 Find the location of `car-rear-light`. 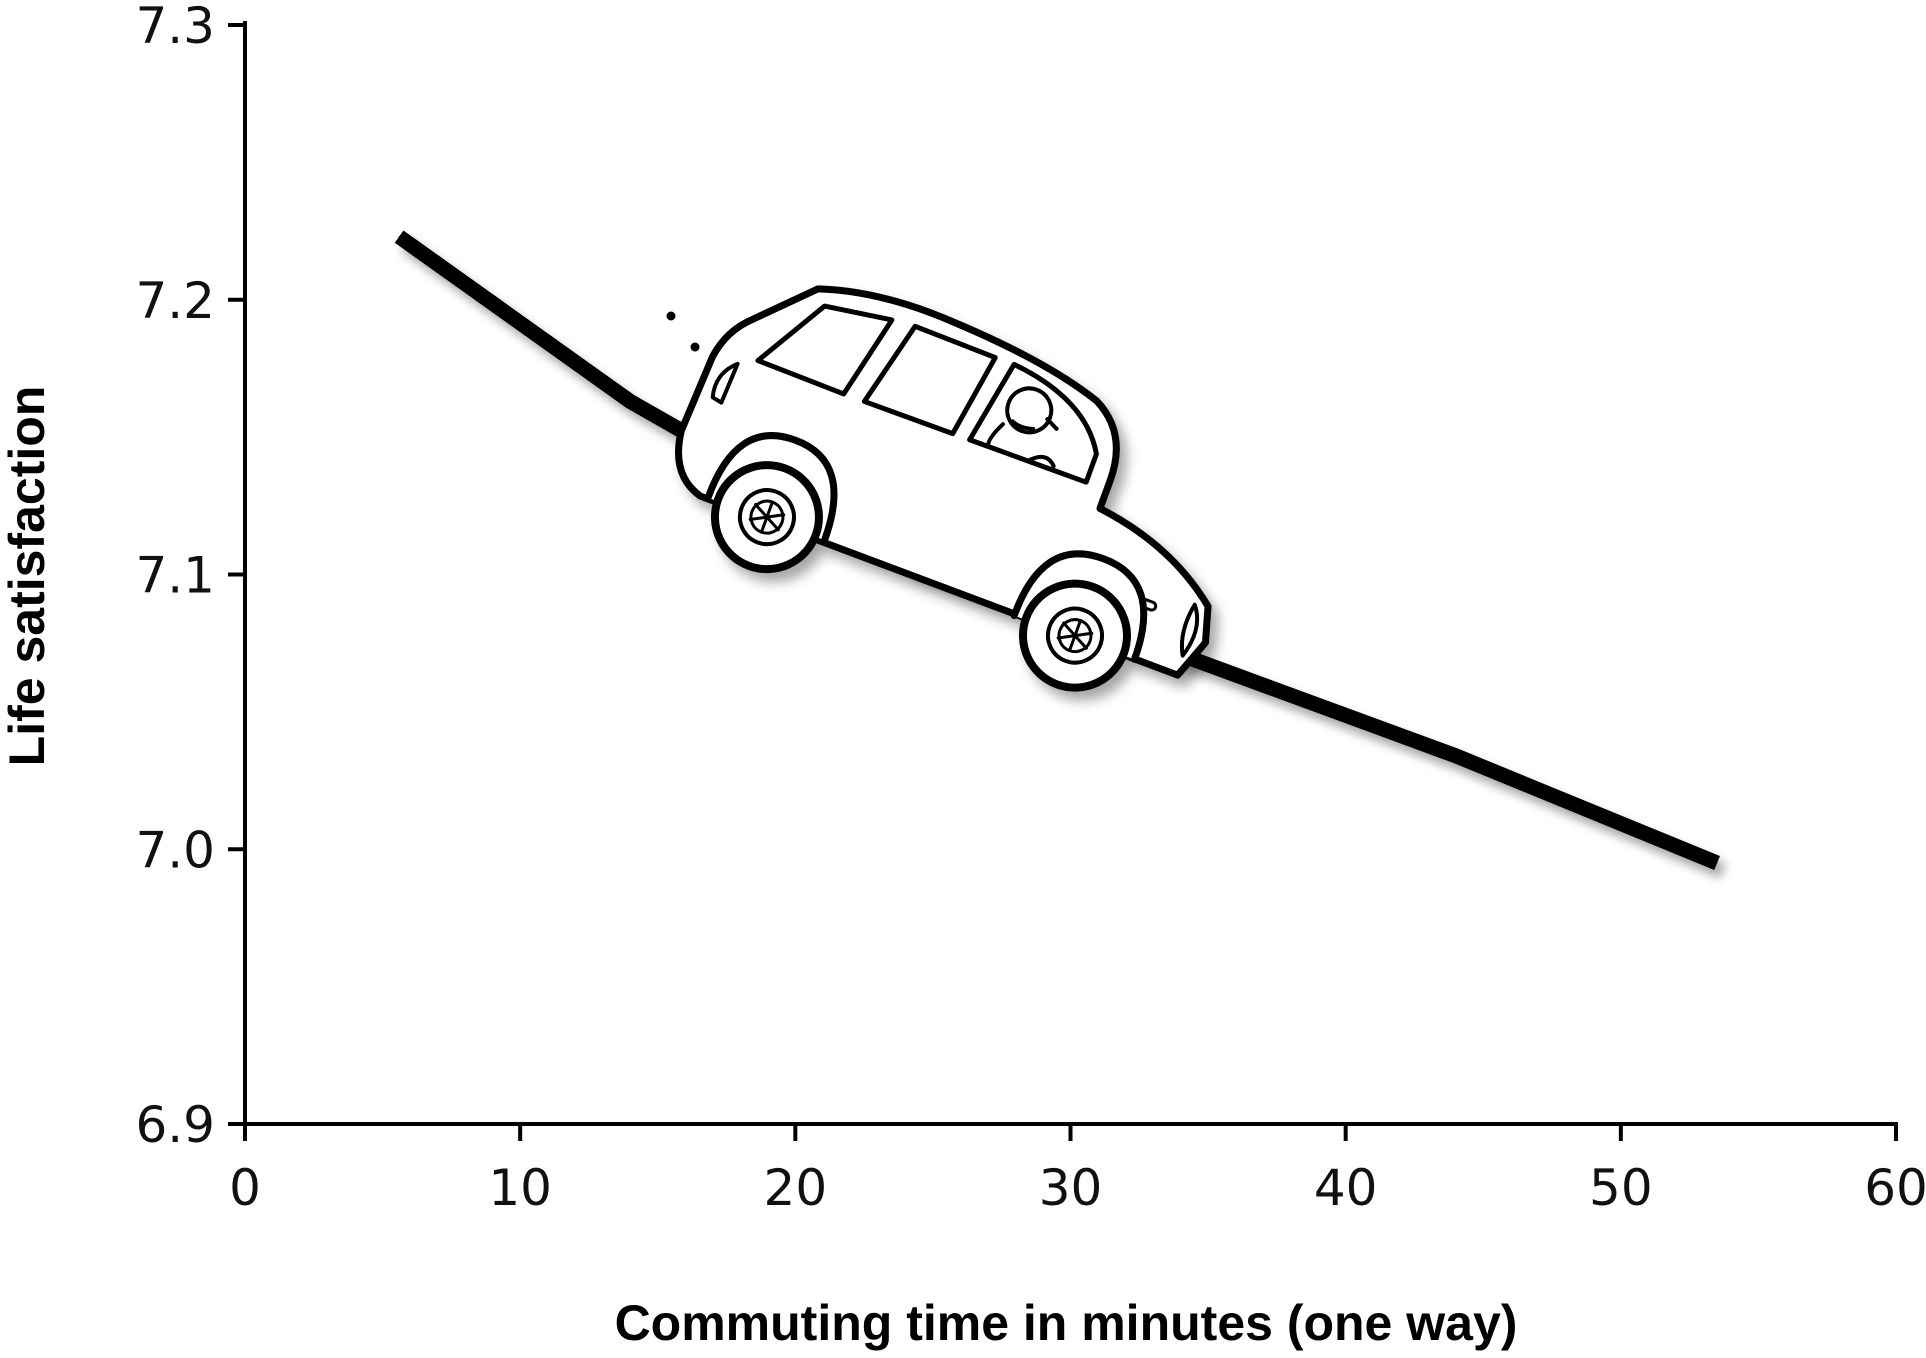

car-rear-light is located at coordinates (725, 383).